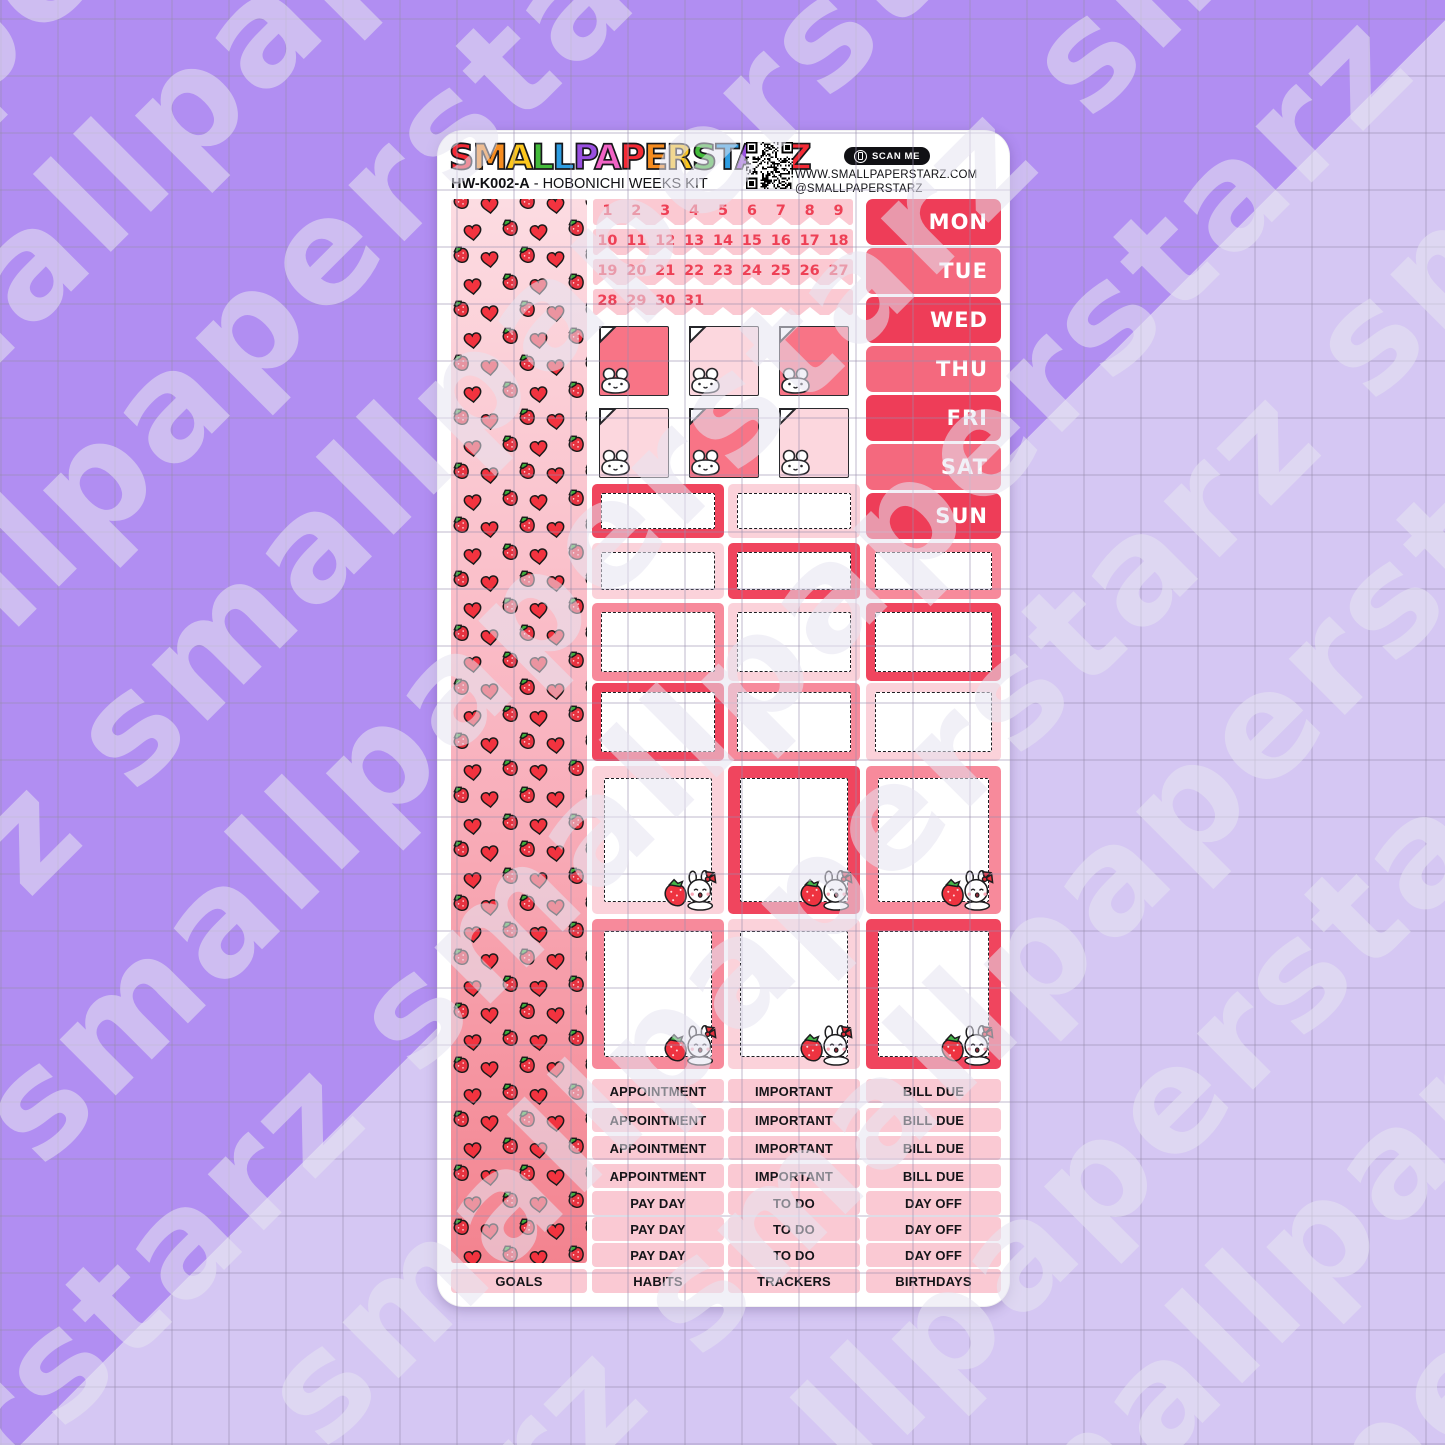  What do you see at coordinates (933, 271) in the screenshot?
I see `day-tab-tue: TUE` at bounding box center [933, 271].